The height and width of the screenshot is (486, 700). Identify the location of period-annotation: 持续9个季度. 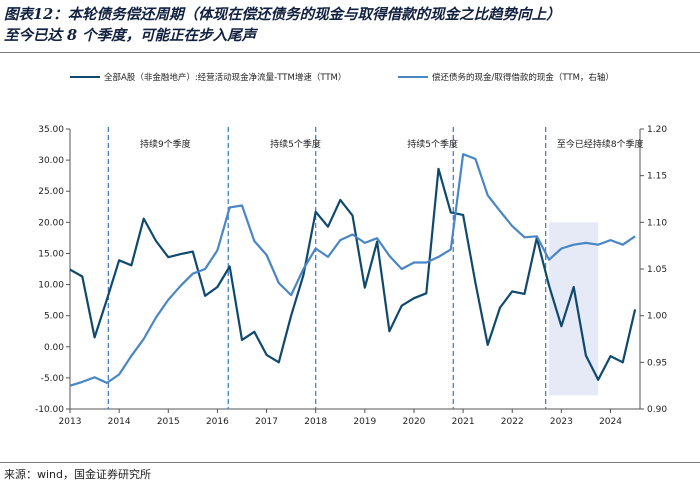
(165, 144).